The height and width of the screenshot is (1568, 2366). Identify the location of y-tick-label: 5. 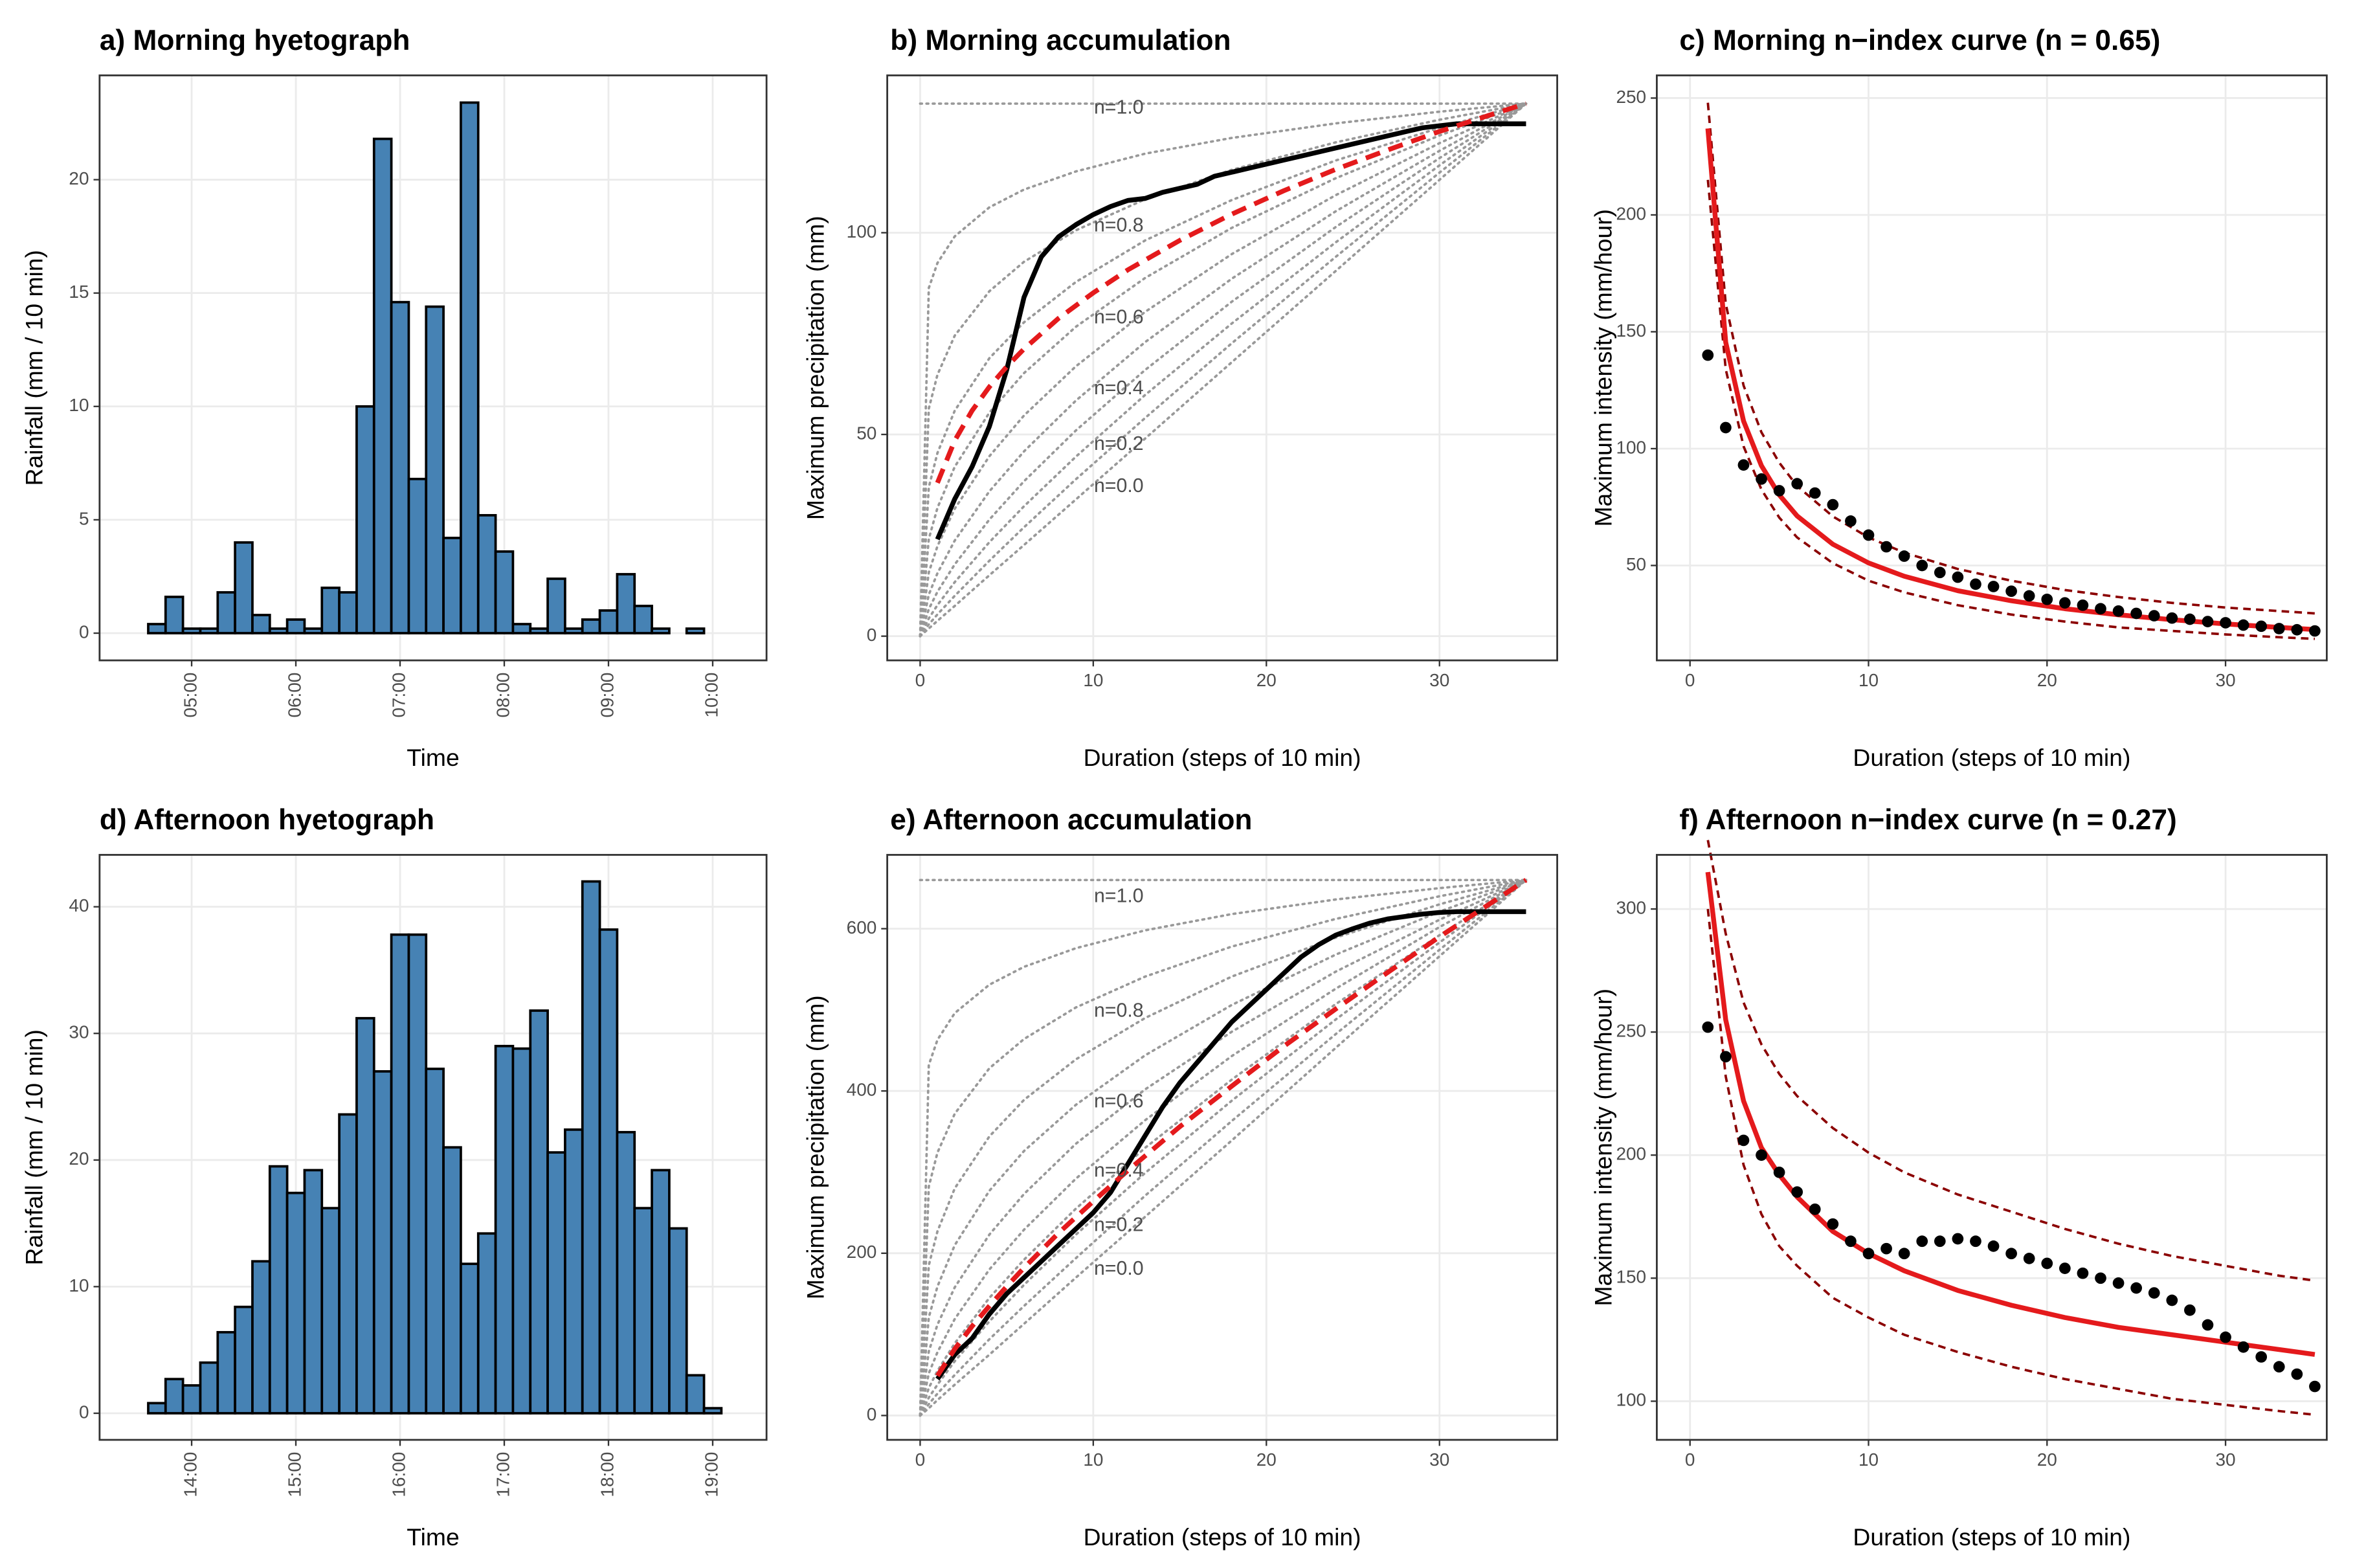
(84, 518).